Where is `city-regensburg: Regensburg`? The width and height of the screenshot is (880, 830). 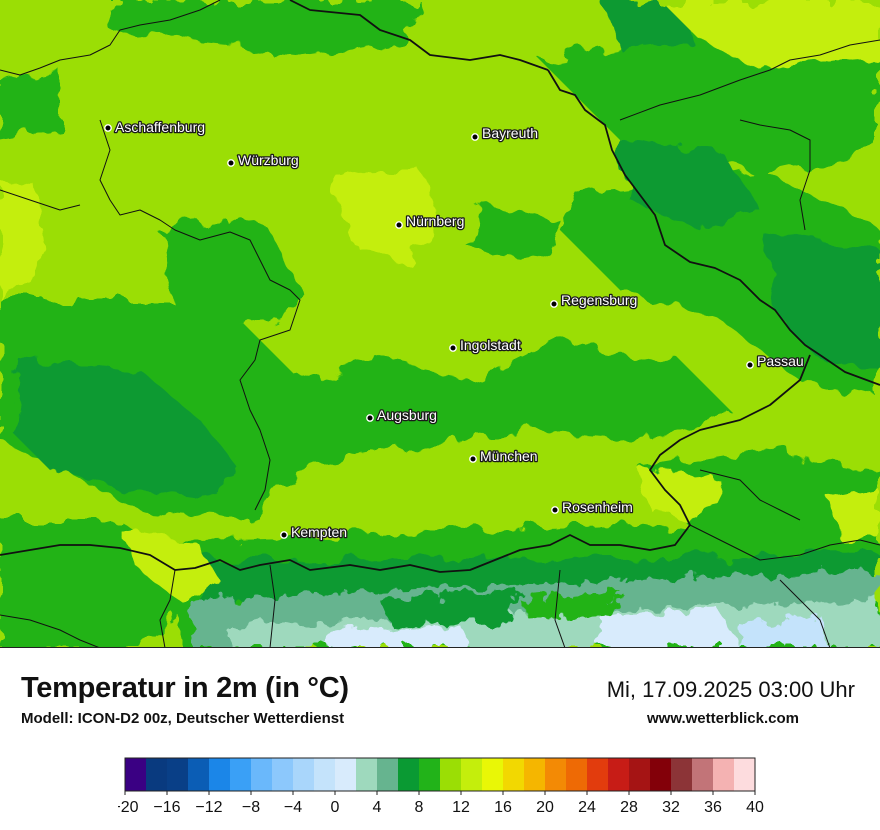
city-regensburg: Regensburg is located at coordinates (594, 300).